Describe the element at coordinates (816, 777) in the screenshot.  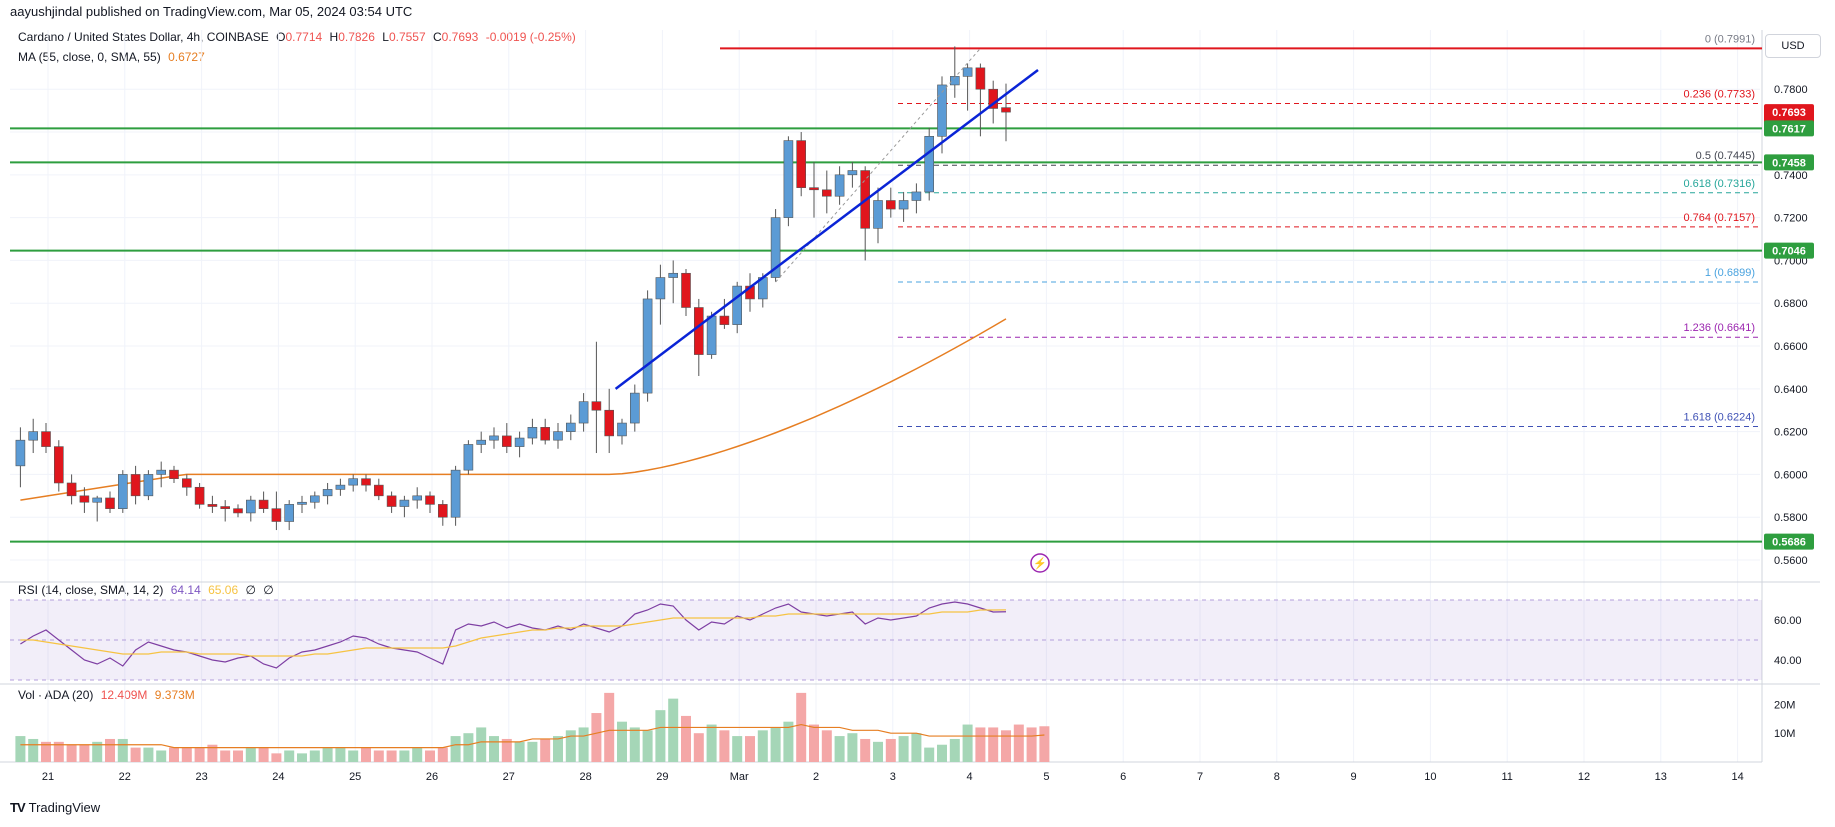
I see `x-tick-label: 2` at that location.